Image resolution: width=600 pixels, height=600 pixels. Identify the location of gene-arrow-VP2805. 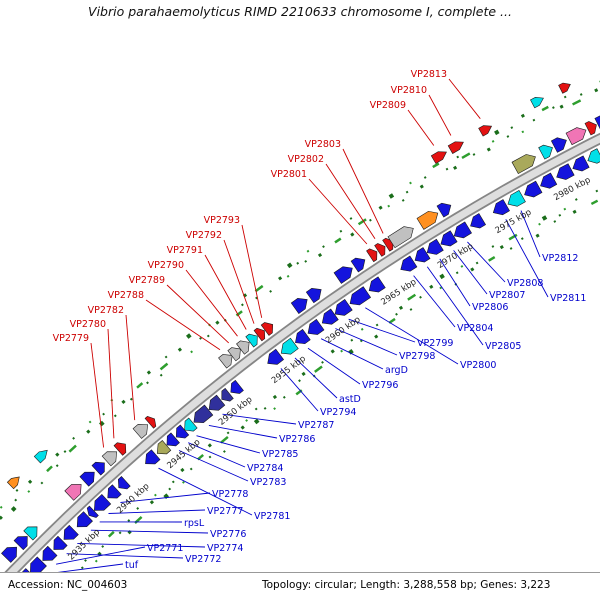
(421, 256).